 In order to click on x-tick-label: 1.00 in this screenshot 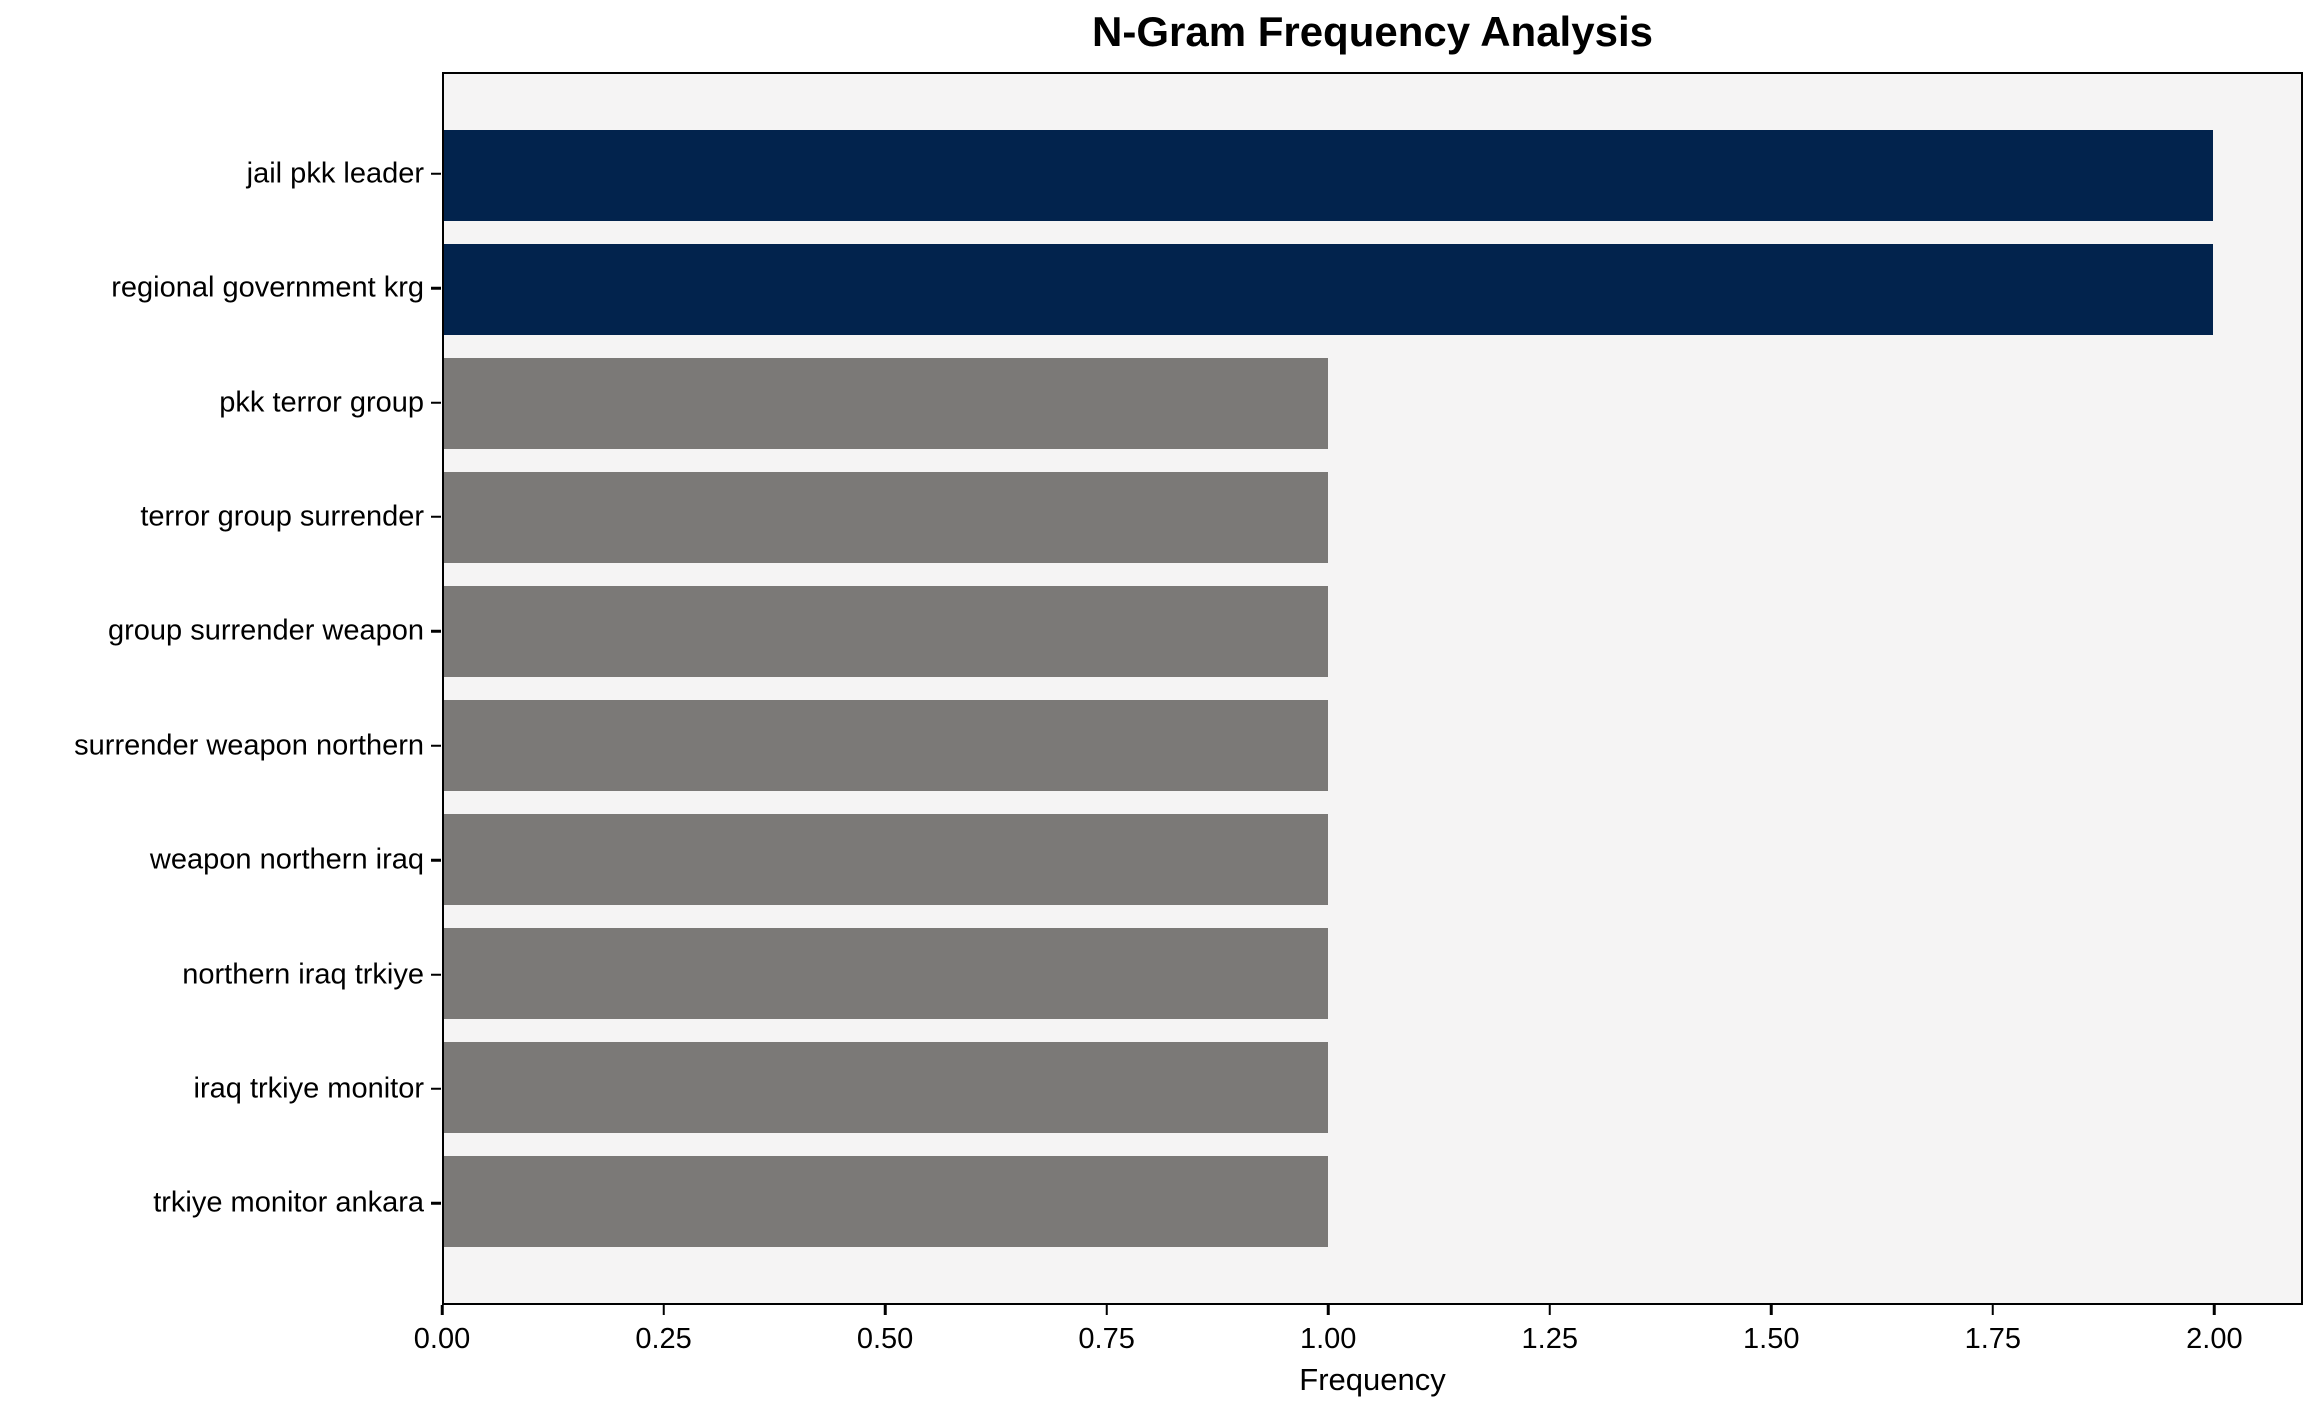, I will do `click(1328, 1339)`.